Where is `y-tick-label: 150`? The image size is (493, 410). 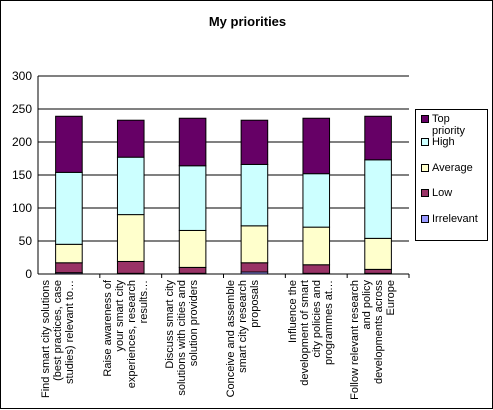
y-tick-label: 150 is located at coordinates (22, 175).